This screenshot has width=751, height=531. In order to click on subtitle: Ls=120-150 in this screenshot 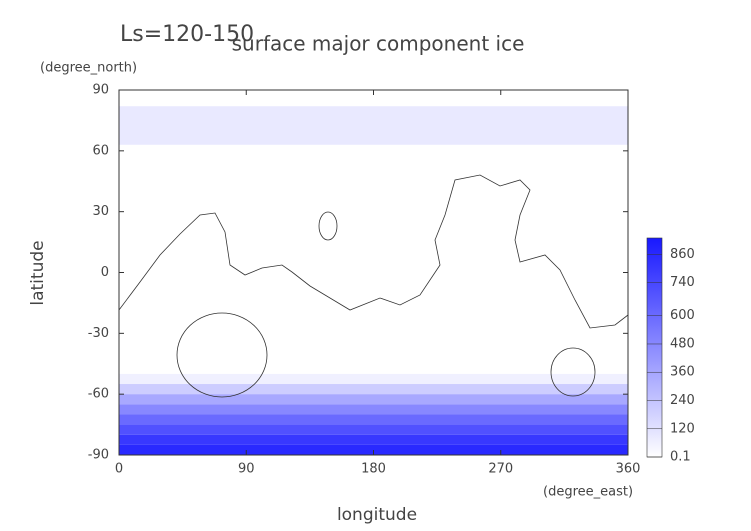, I will do `click(187, 34)`.